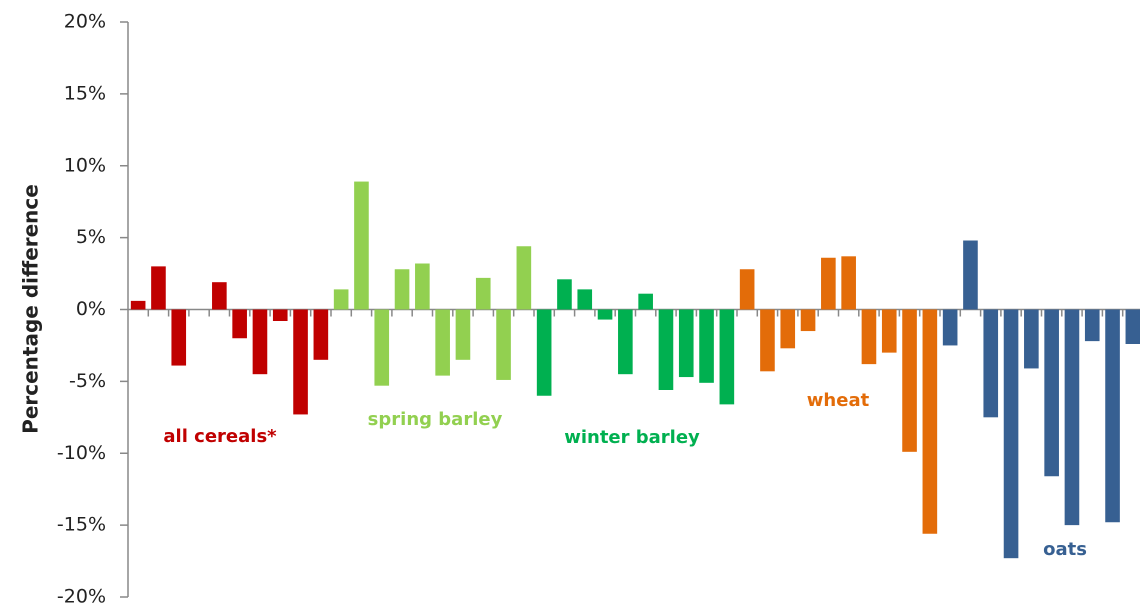  Describe the element at coordinates (1065, 549) in the screenshot. I see `series-label: oats` at that location.